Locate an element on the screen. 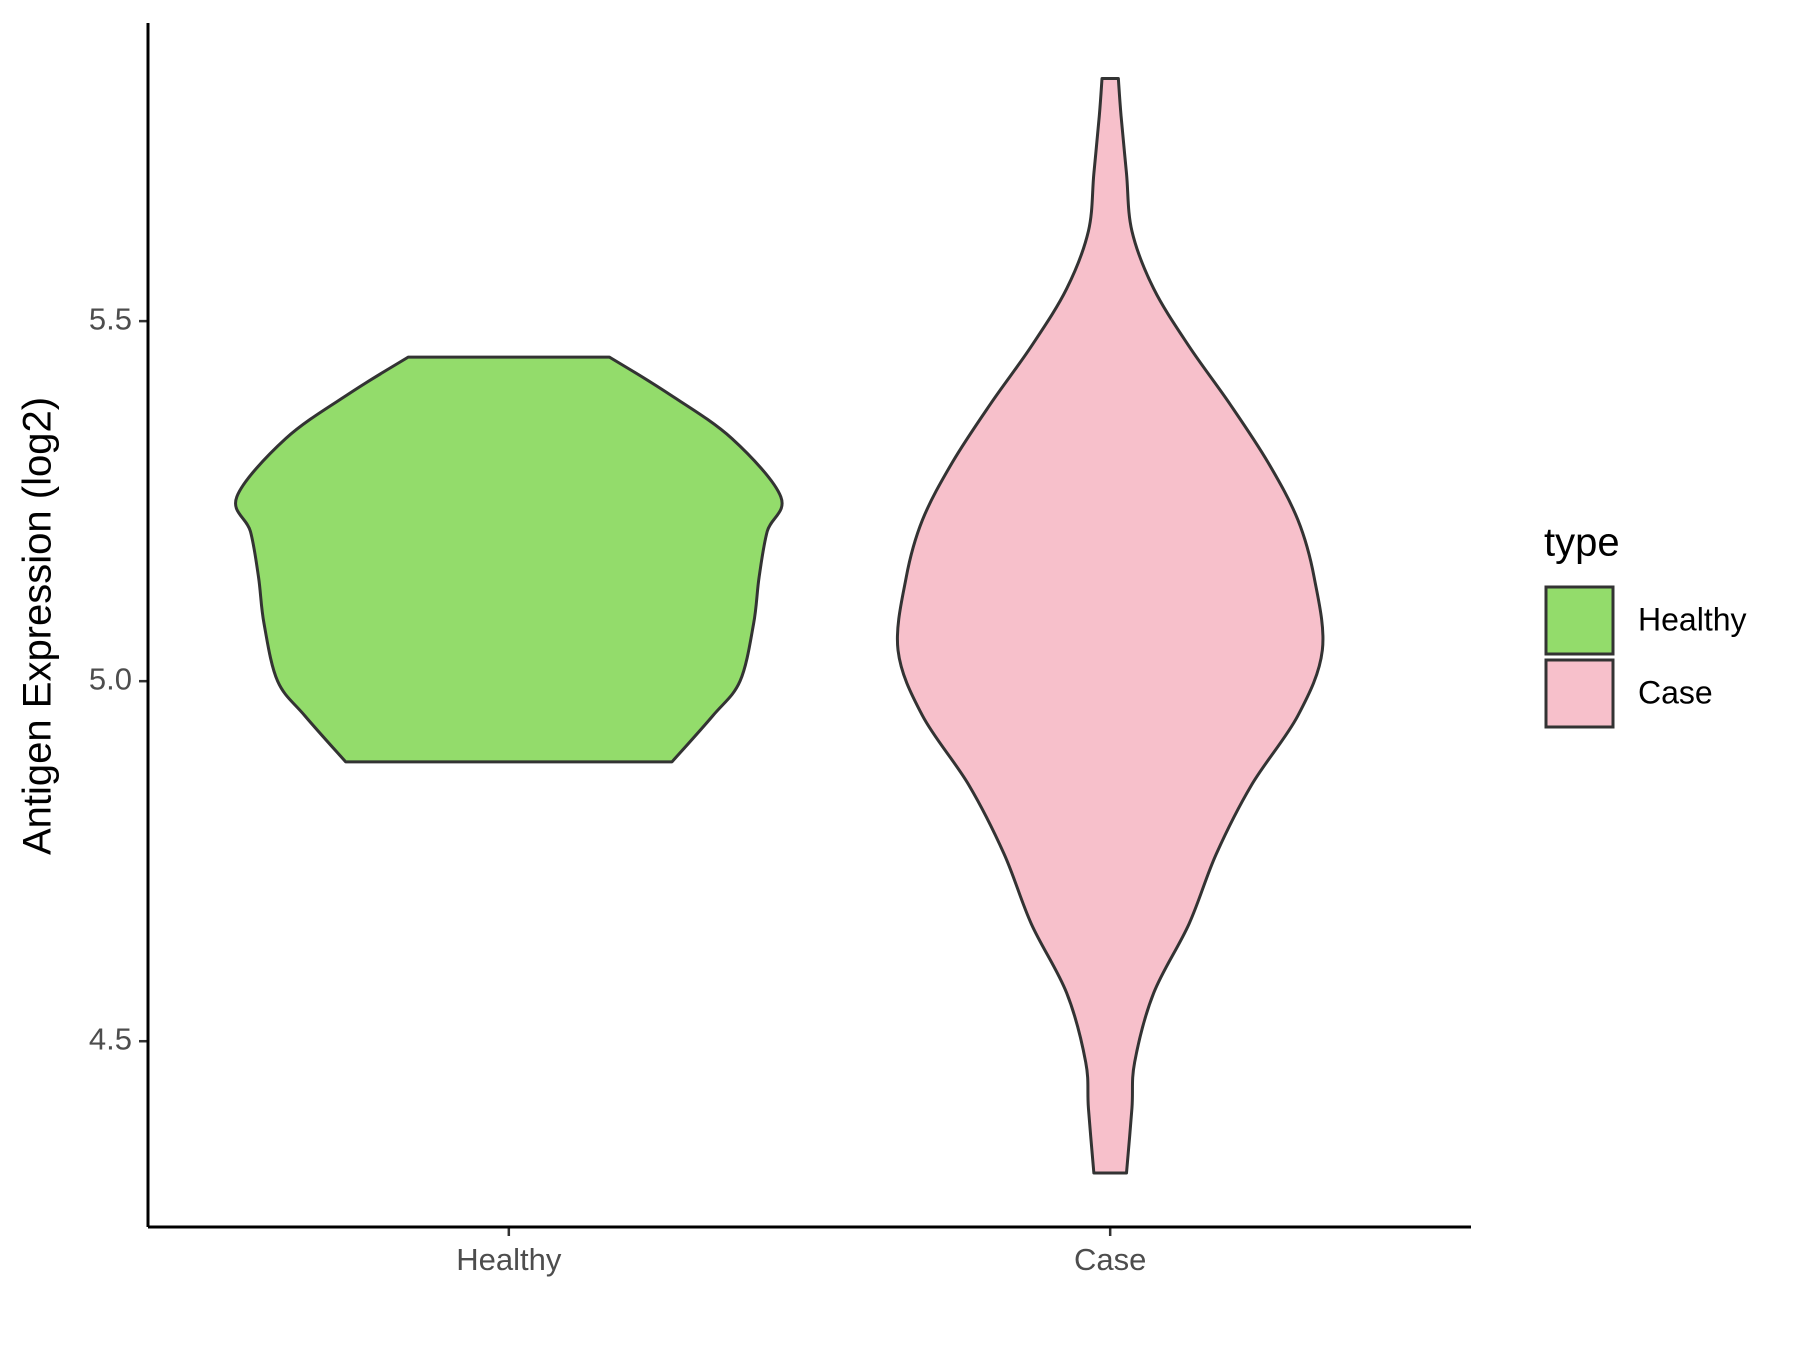  x-tick-label: Case is located at coordinates (1110, 1259).